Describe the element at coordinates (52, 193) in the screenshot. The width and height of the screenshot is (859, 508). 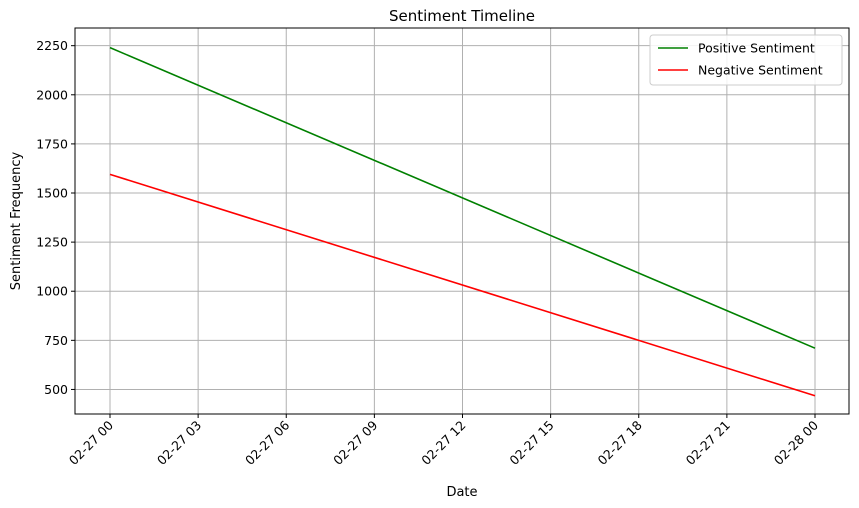
I see `y-tick-label: 1500` at that location.